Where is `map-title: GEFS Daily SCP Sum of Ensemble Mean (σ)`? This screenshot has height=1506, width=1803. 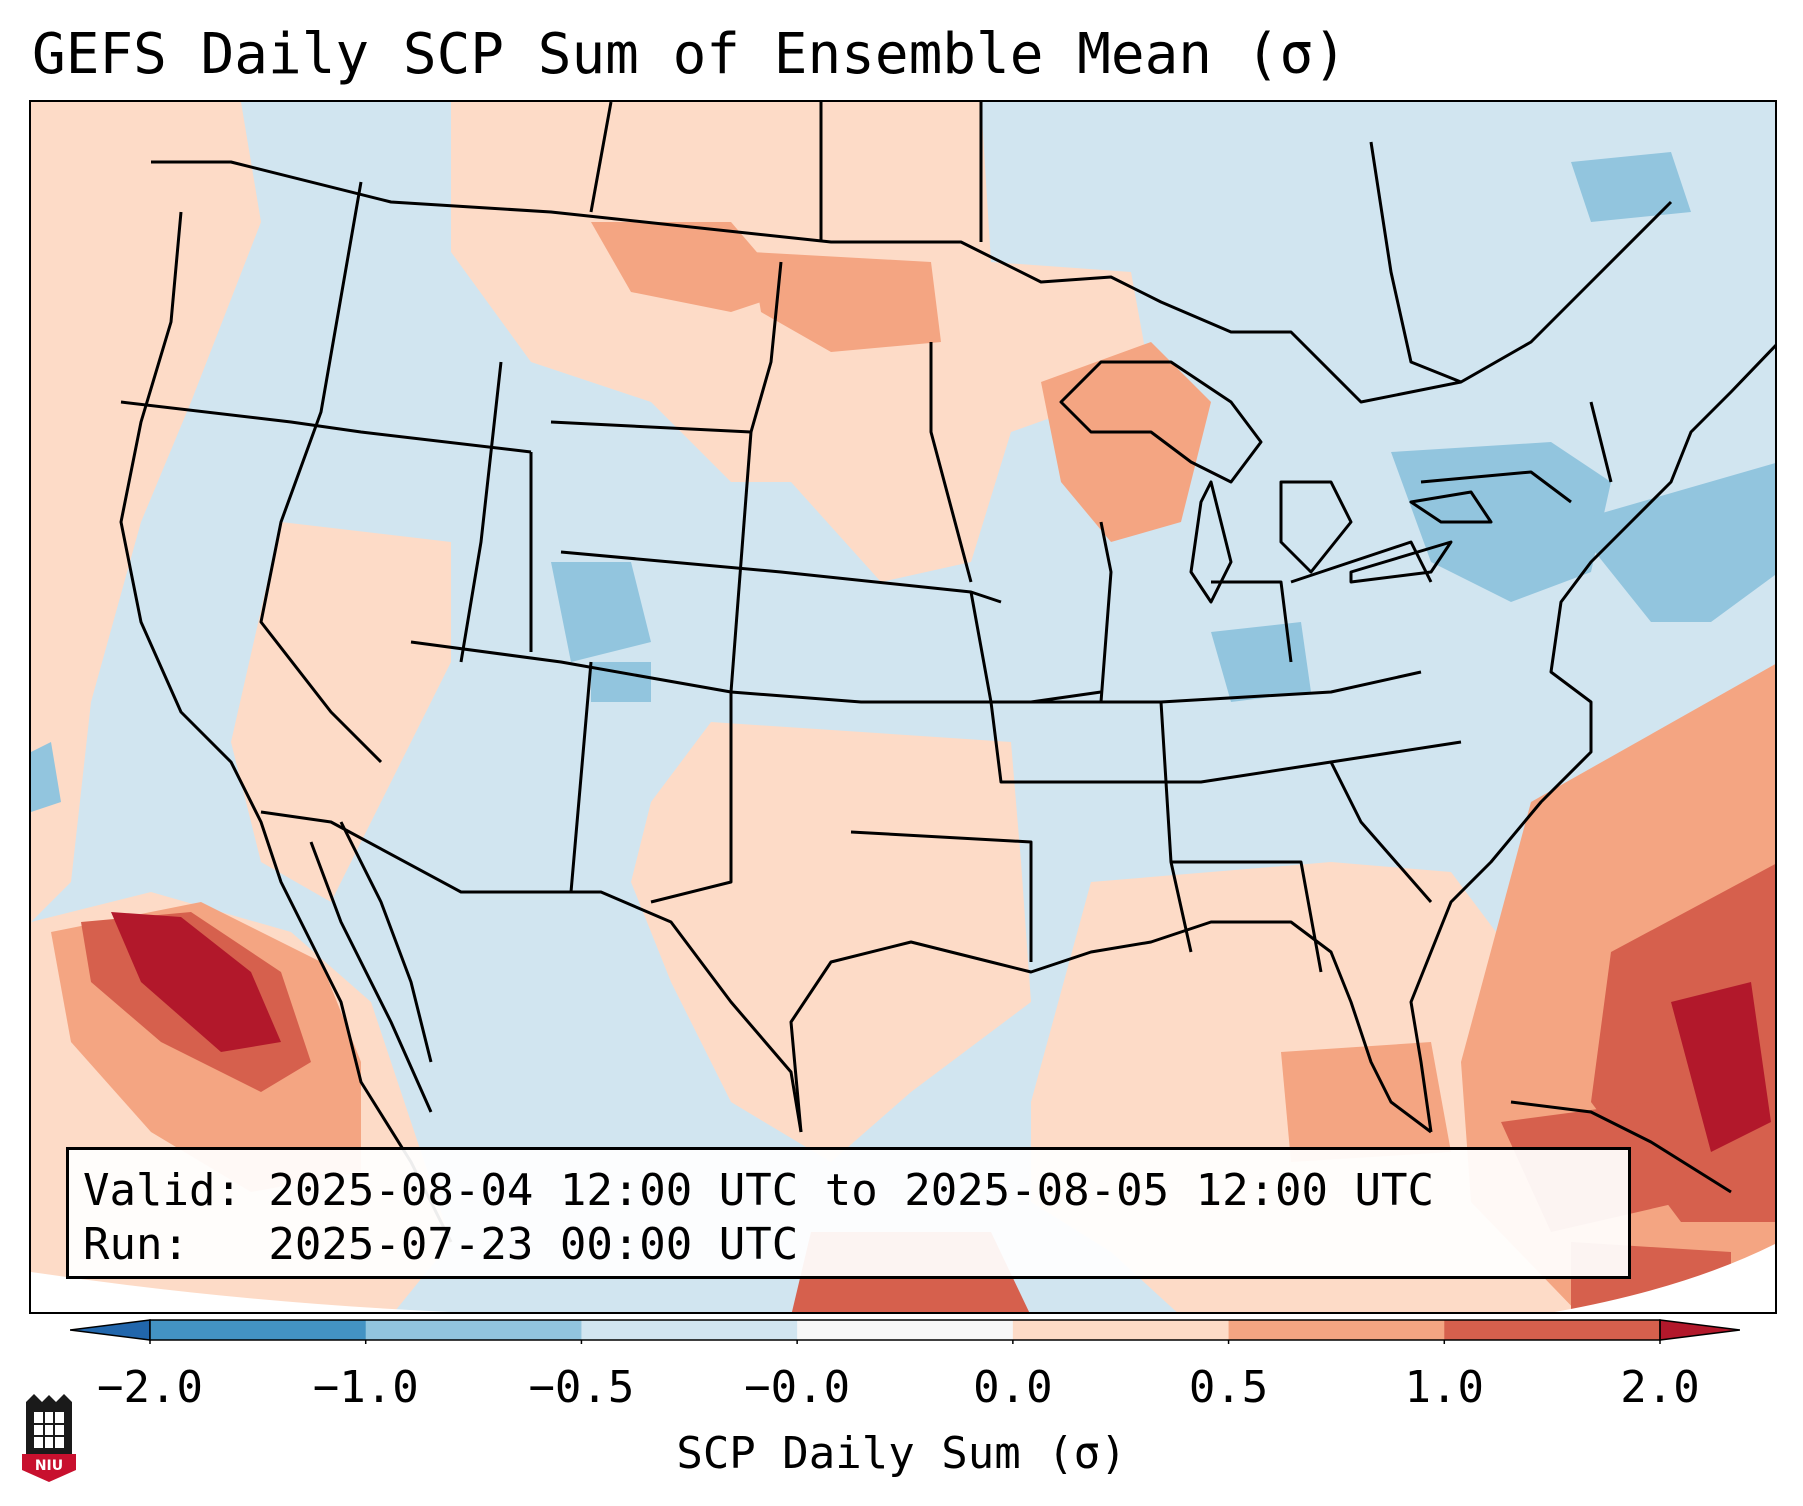
map-title: GEFS Daily SCP Sum of Ensemble Mean (σ) is located at coordinates (689, 54).